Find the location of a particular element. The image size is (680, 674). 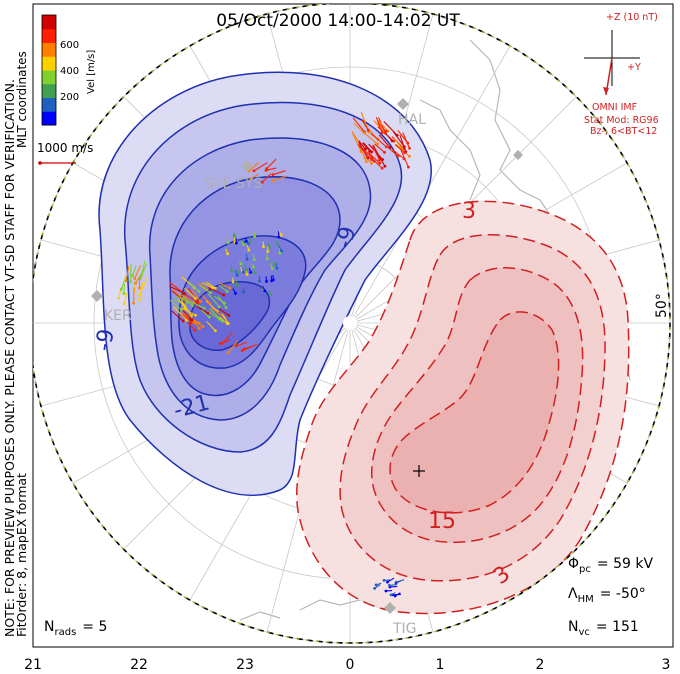

scale-vector: 1000 m/s is located at coordinates (65, 153).